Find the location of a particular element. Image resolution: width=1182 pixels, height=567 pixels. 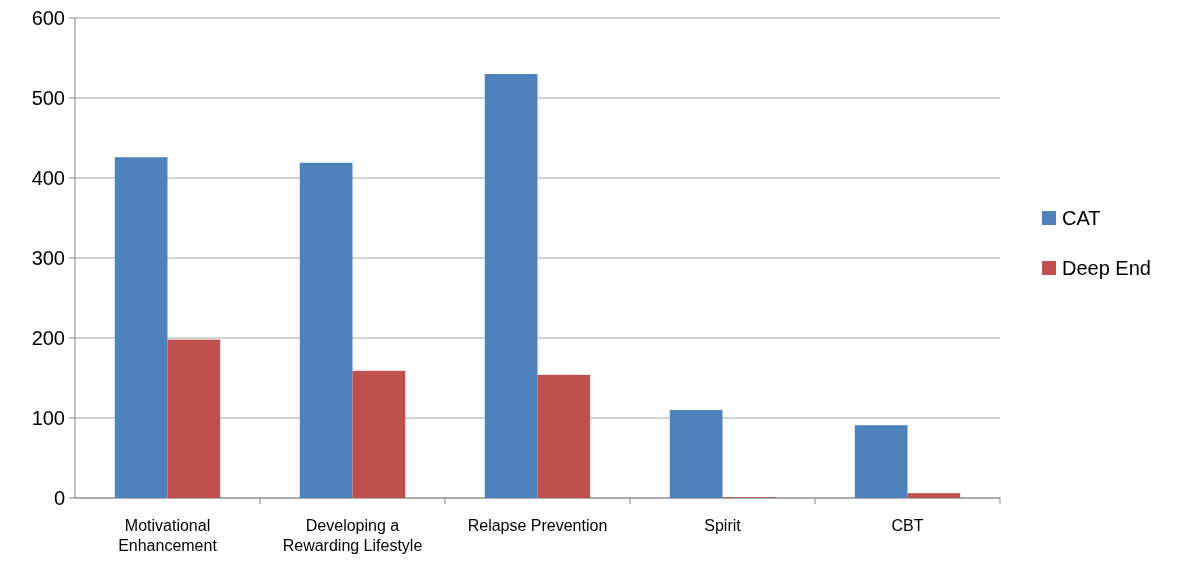

legend-label: CAT is located at coordinates (1081, 218).